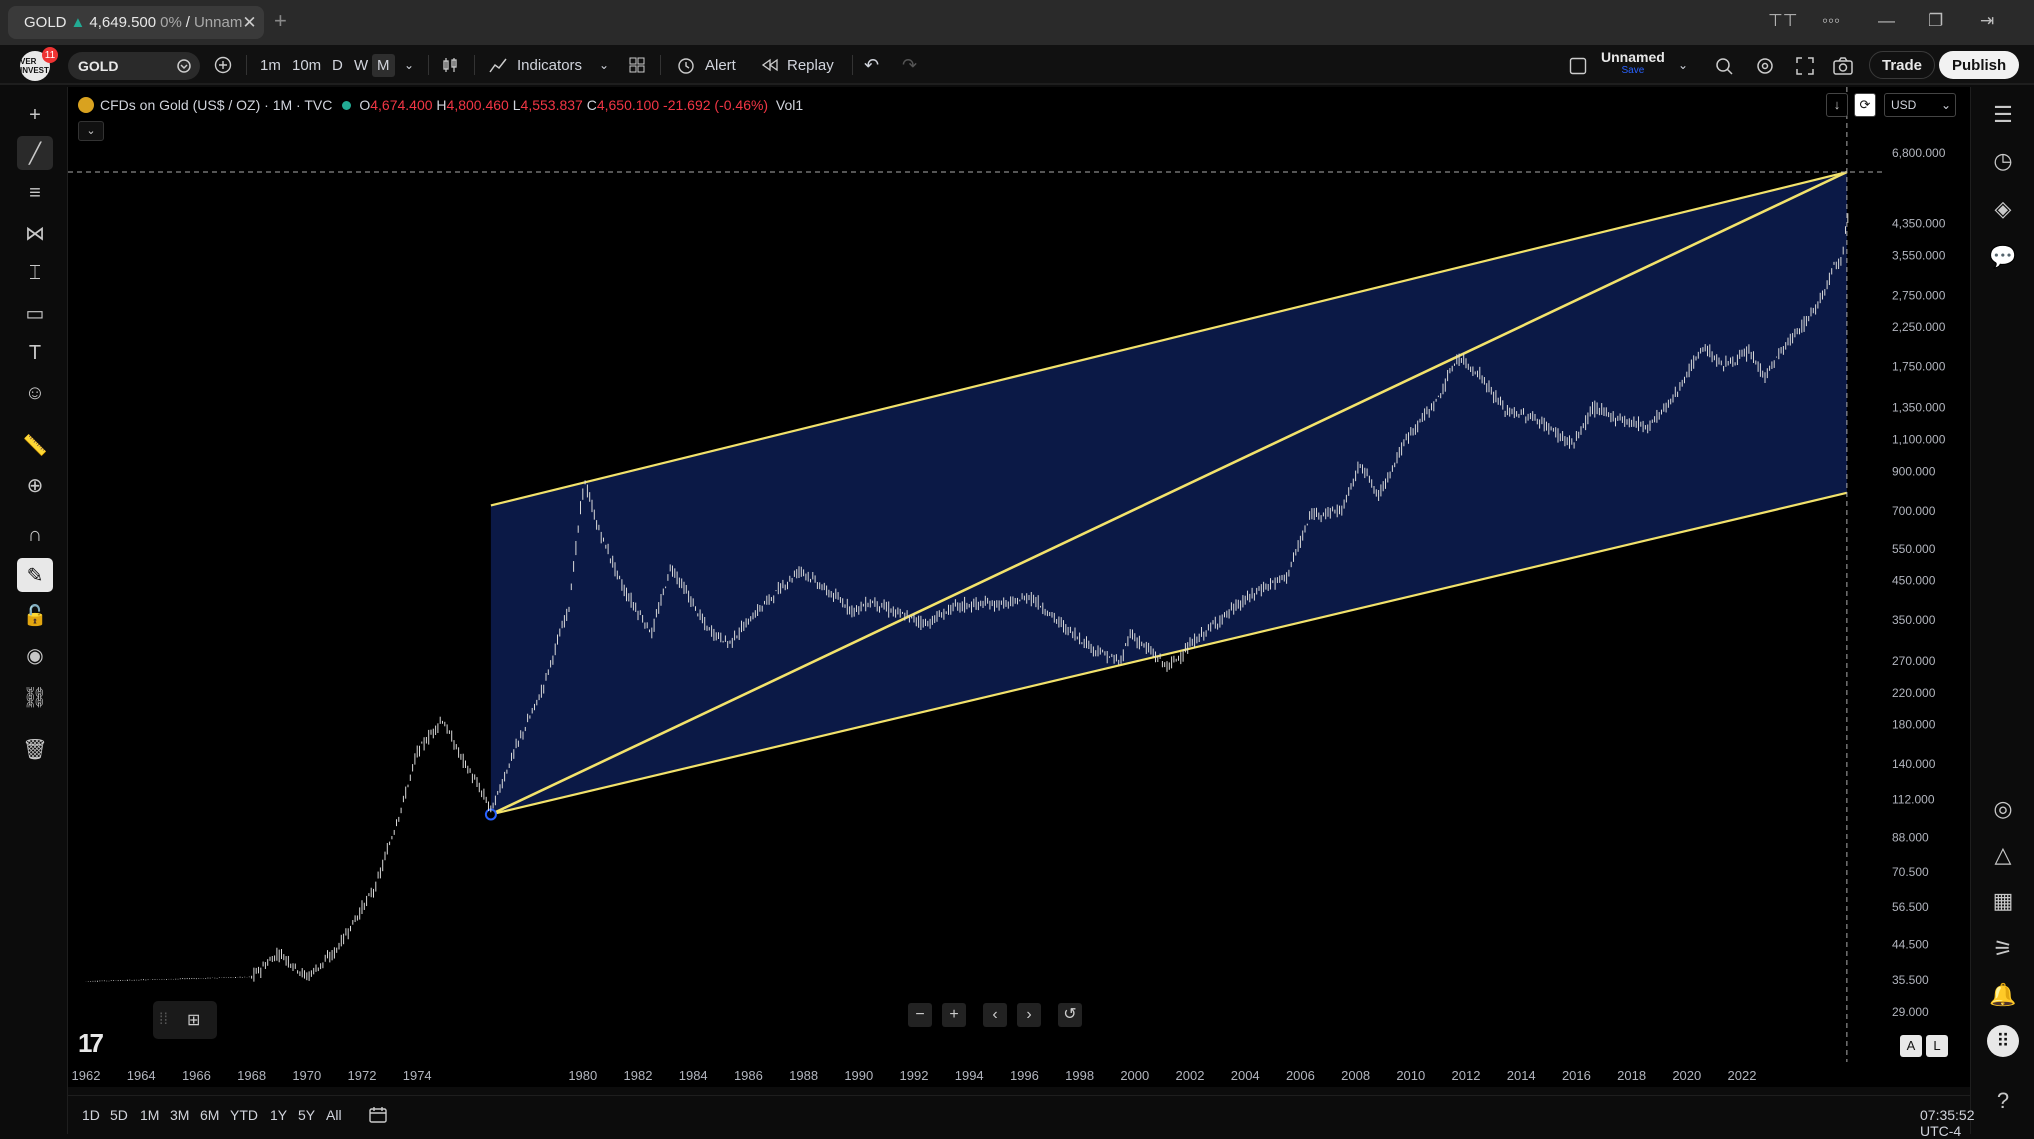 The width and height of the screenshot is (2034, 1139). Describe the element at coordinates (35, 352) in the screenshot. I see `text-tool-icon: T` at that location.